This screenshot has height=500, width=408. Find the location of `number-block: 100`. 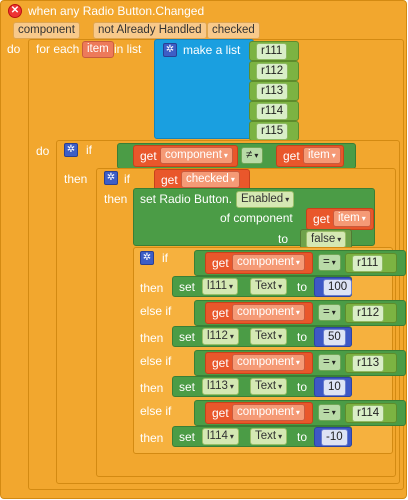

number-block: 100 is located at coordinates (333, 287).